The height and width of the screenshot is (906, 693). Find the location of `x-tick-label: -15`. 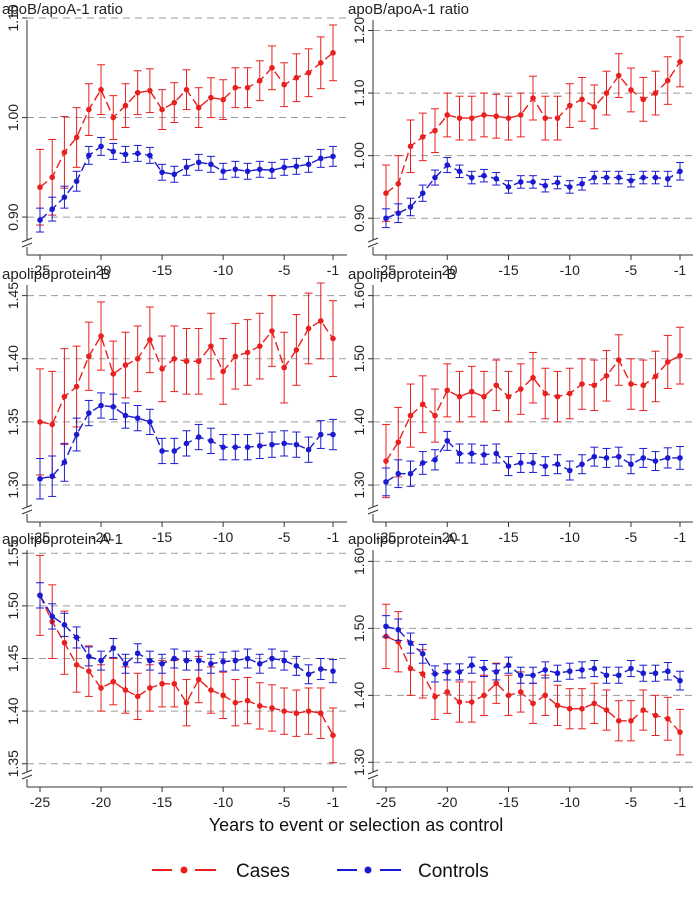

x-tick-label: -15 is located at coordinates (508, 270).